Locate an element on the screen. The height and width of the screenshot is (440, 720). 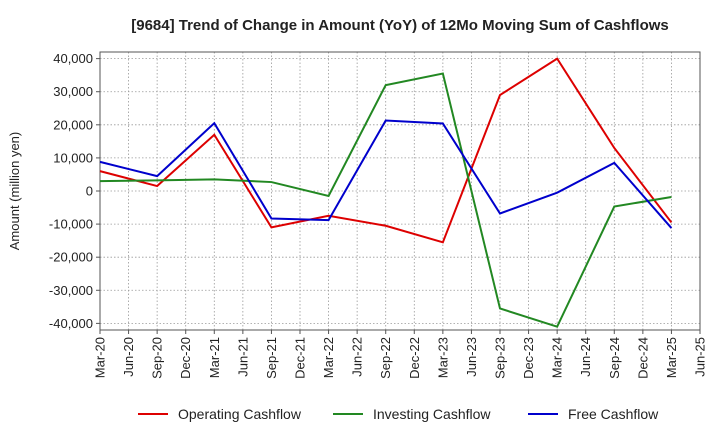
y-tick-label: -20,000 is located at coordinates (71, 257).